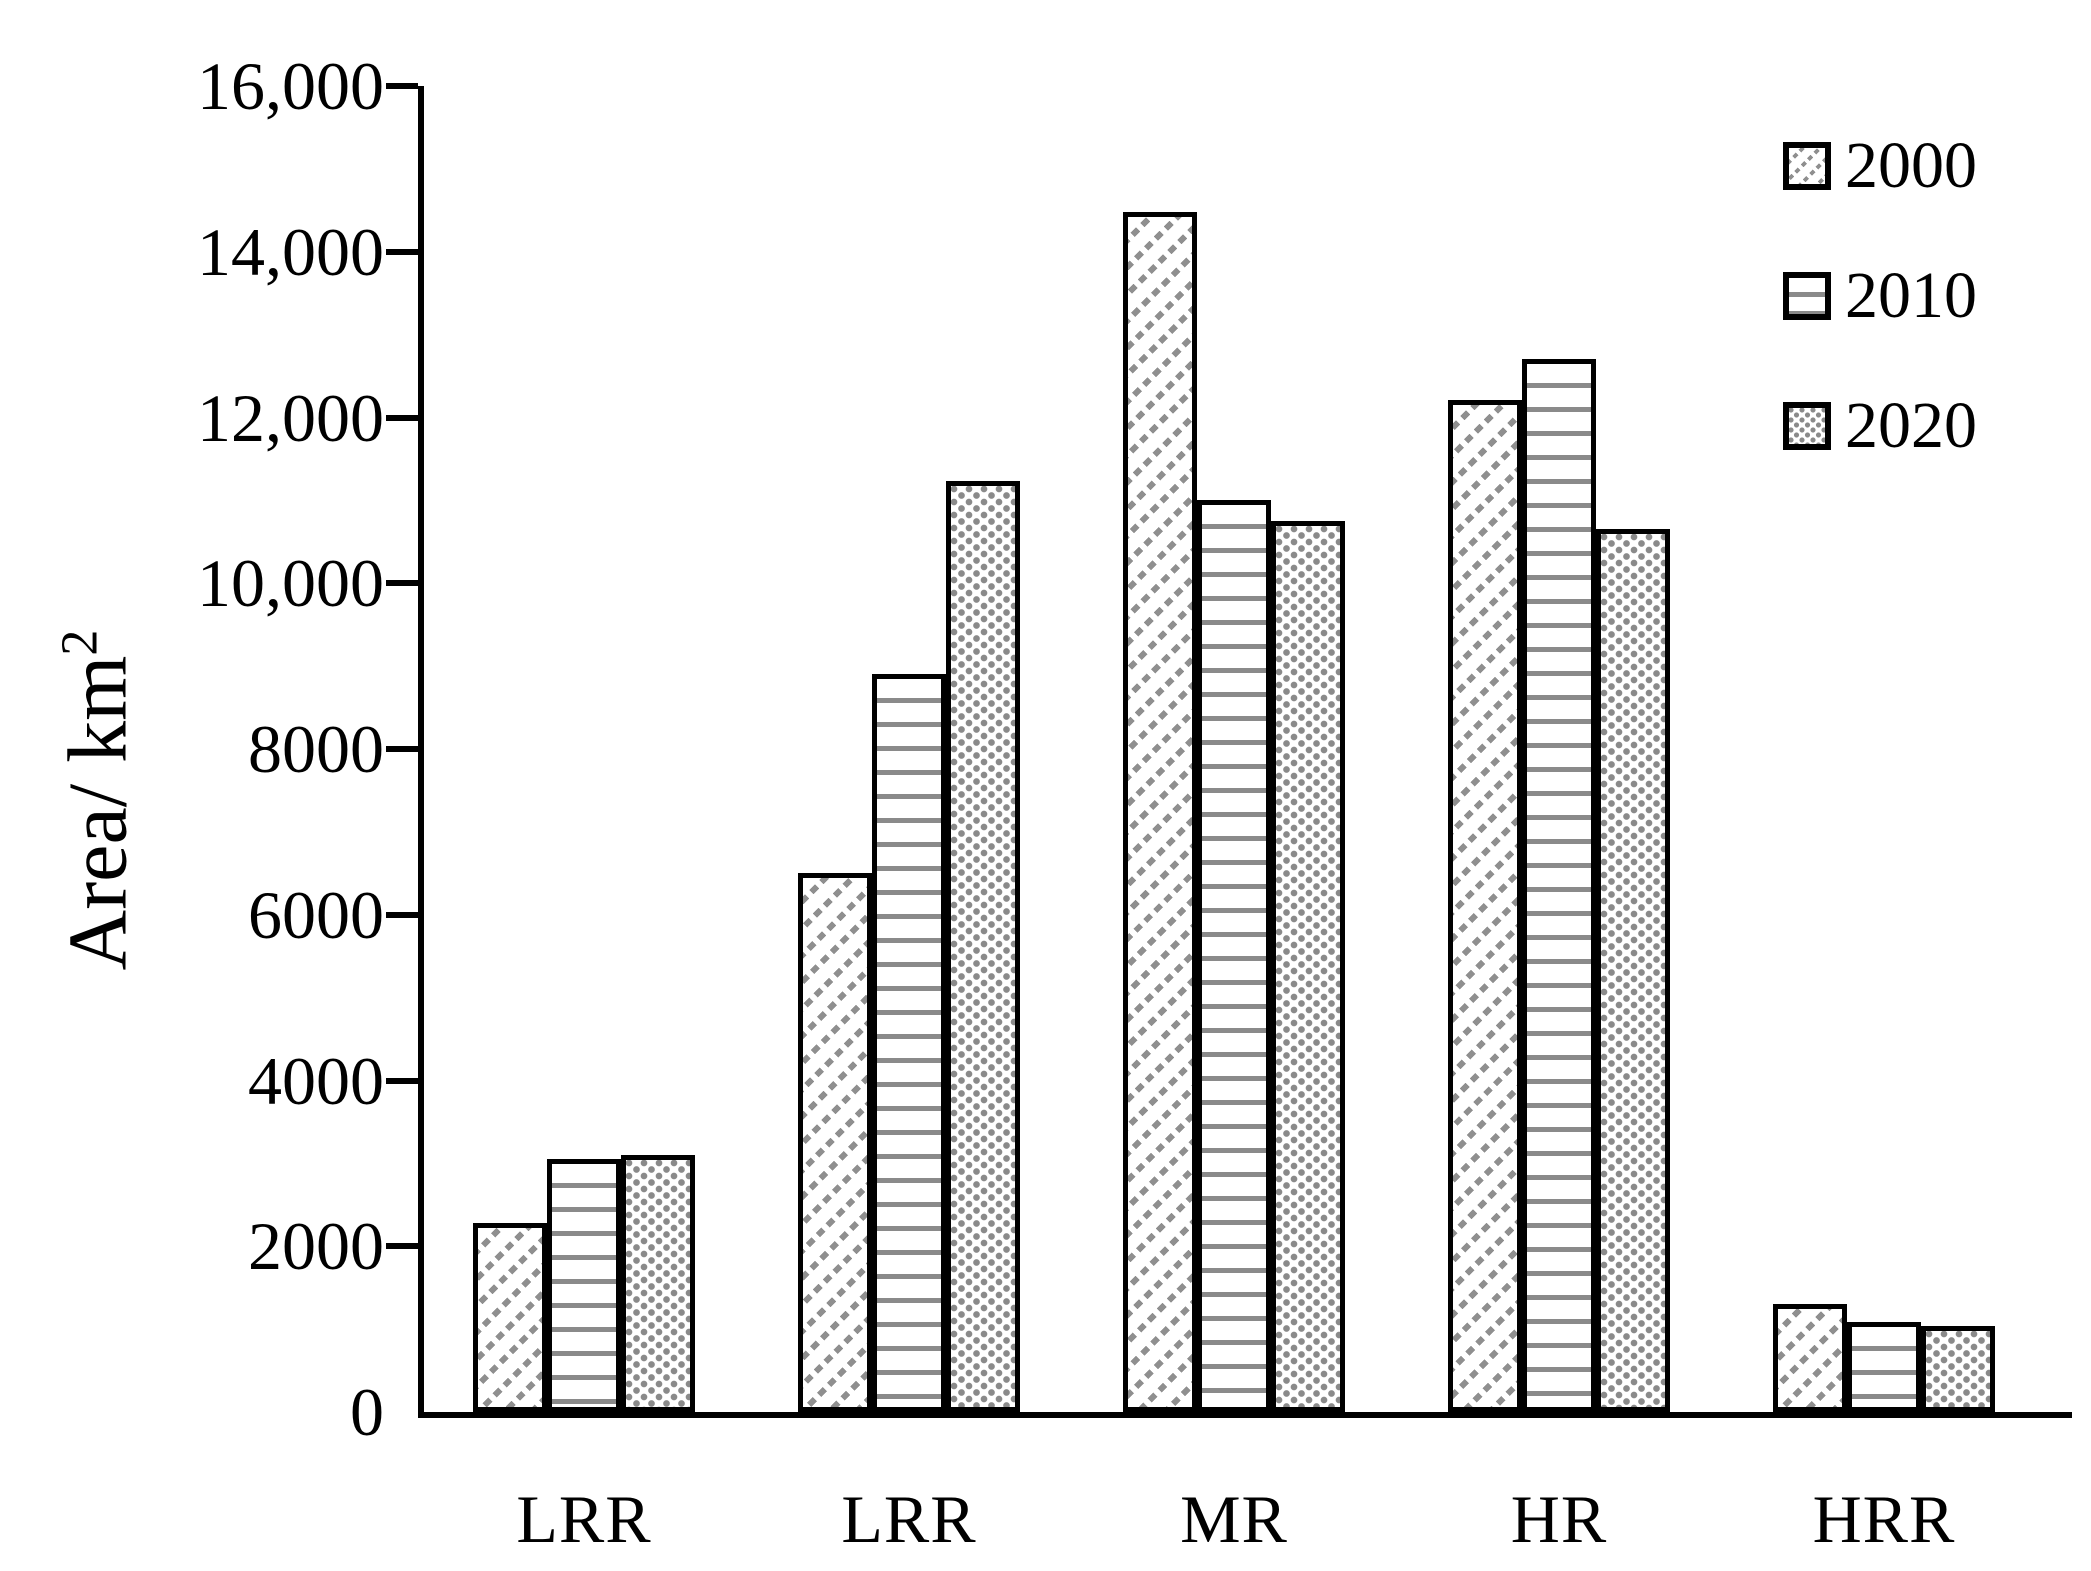  Describe the element at coordinates (316, 1080) in the screenshot. I see `y-axis-tick-label: 4000` at that location.